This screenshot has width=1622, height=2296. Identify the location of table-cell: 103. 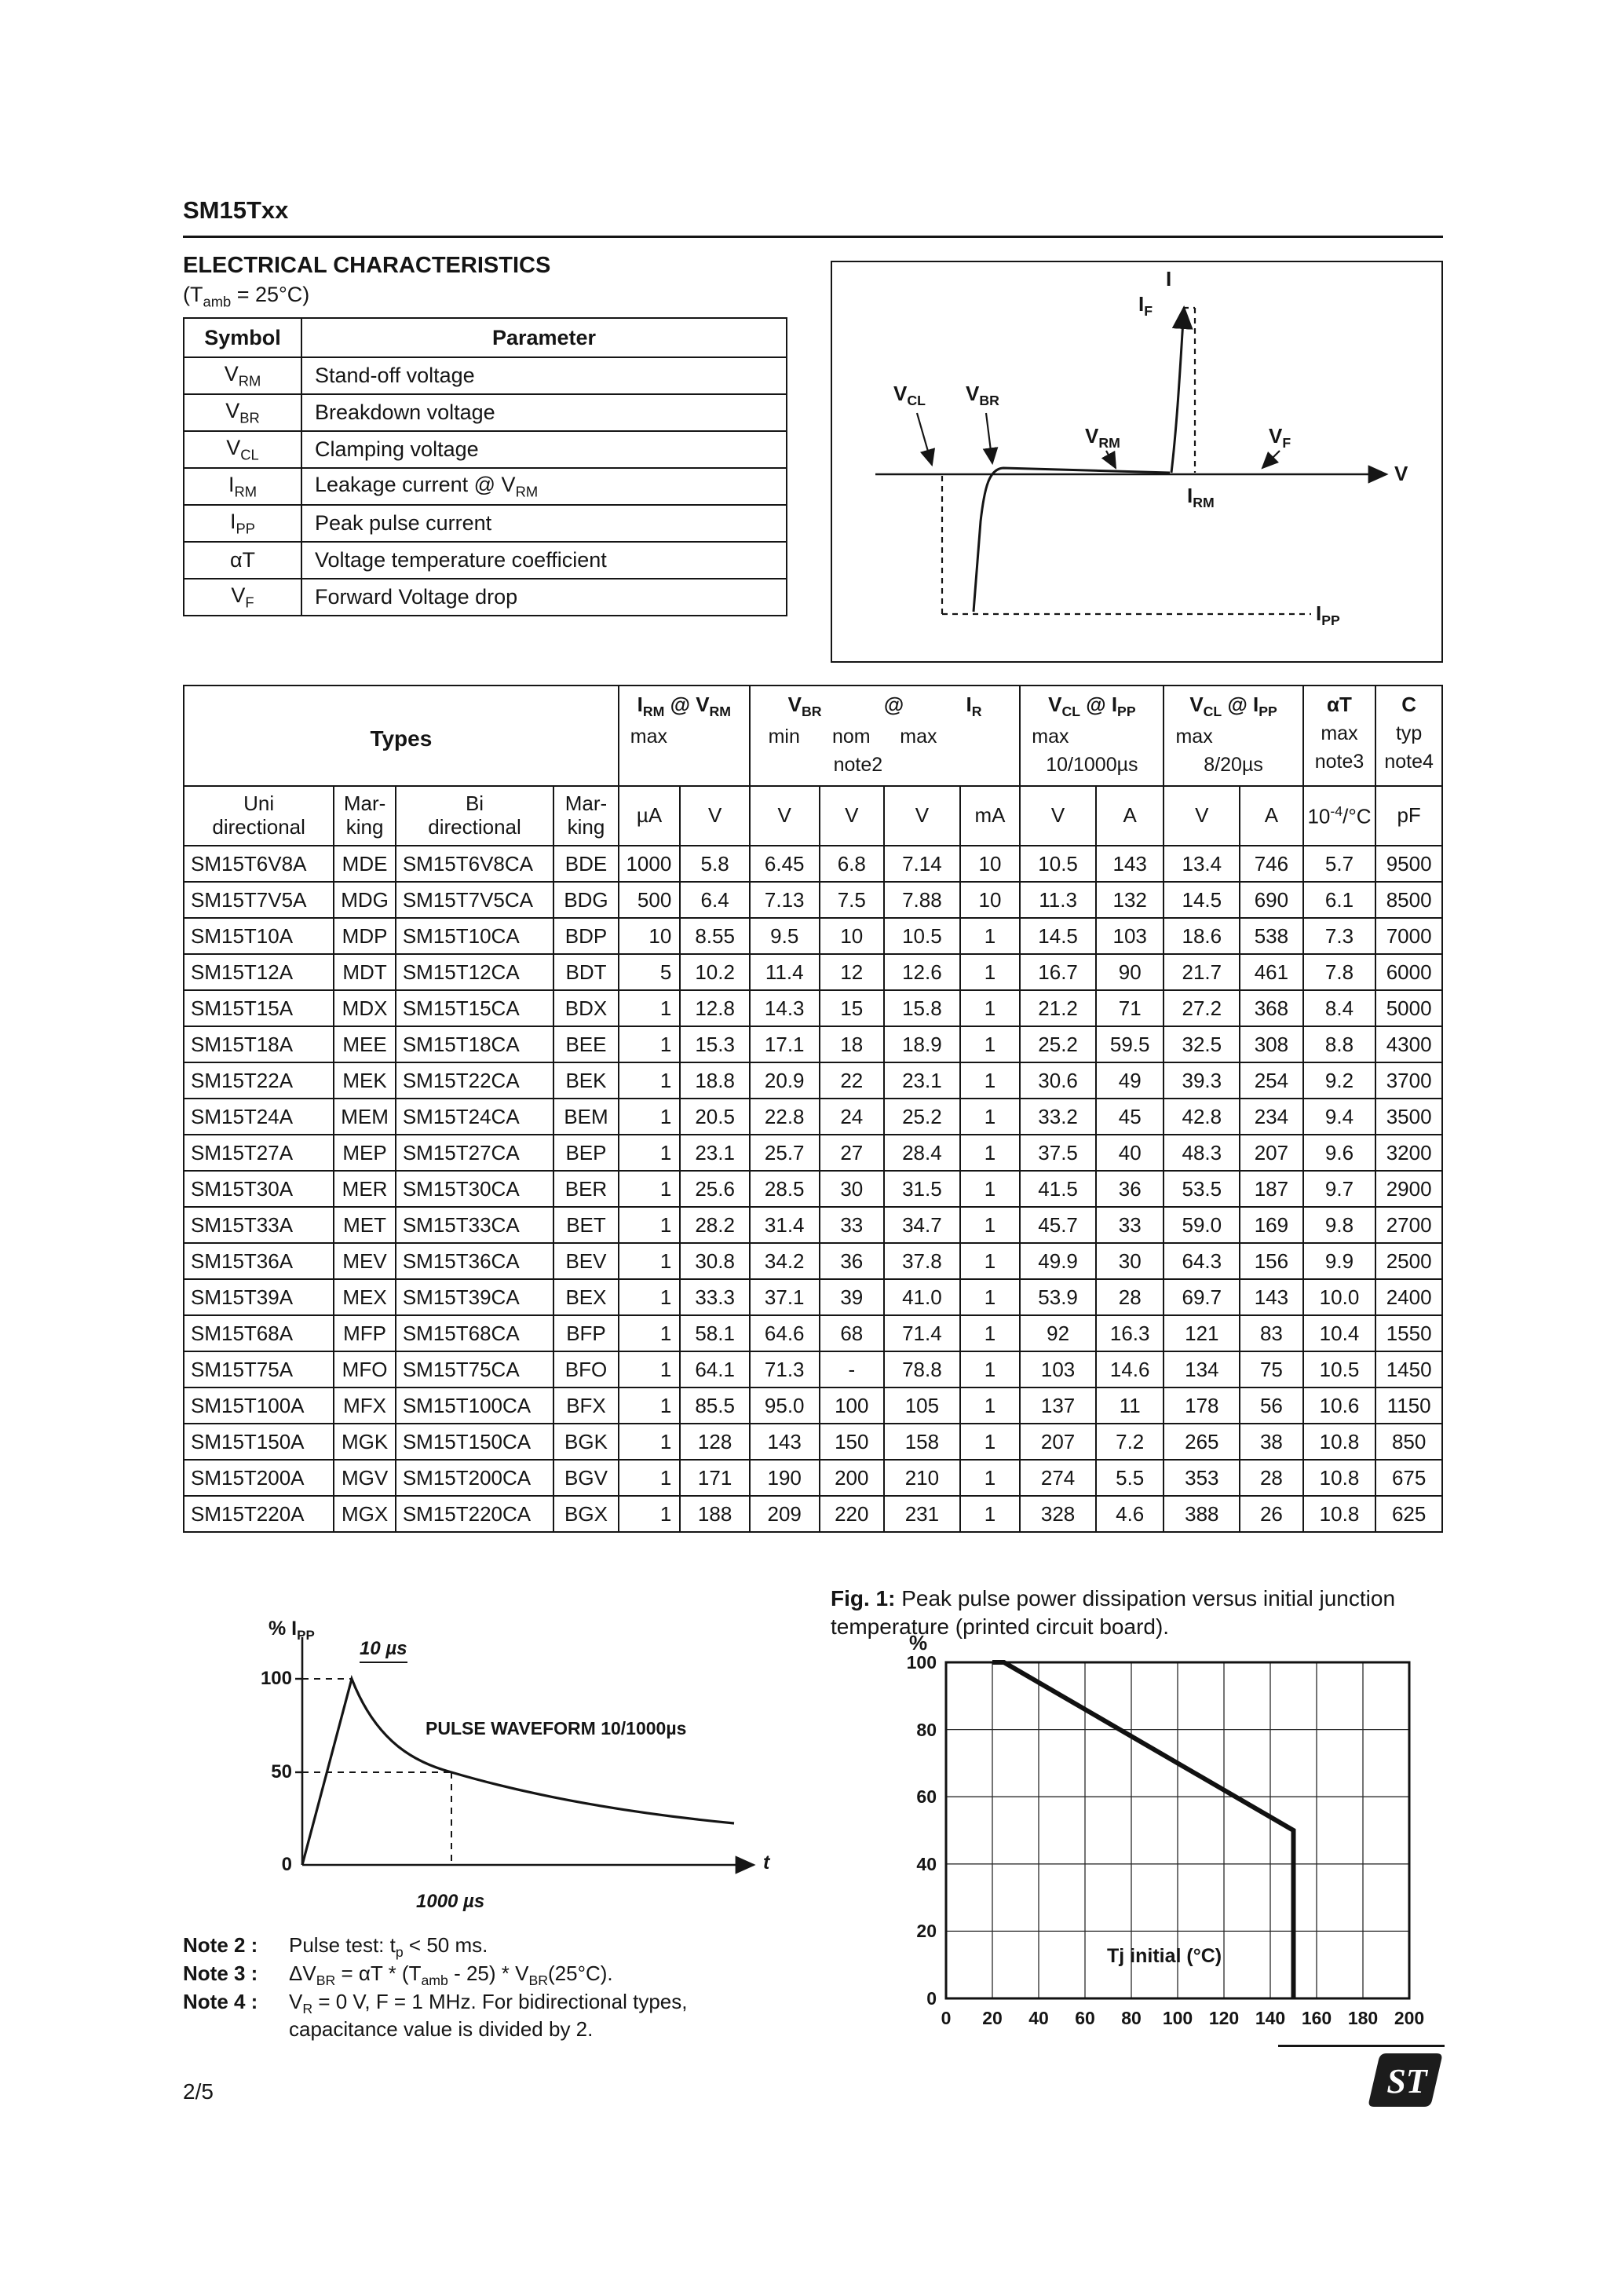
(1058, 1370).